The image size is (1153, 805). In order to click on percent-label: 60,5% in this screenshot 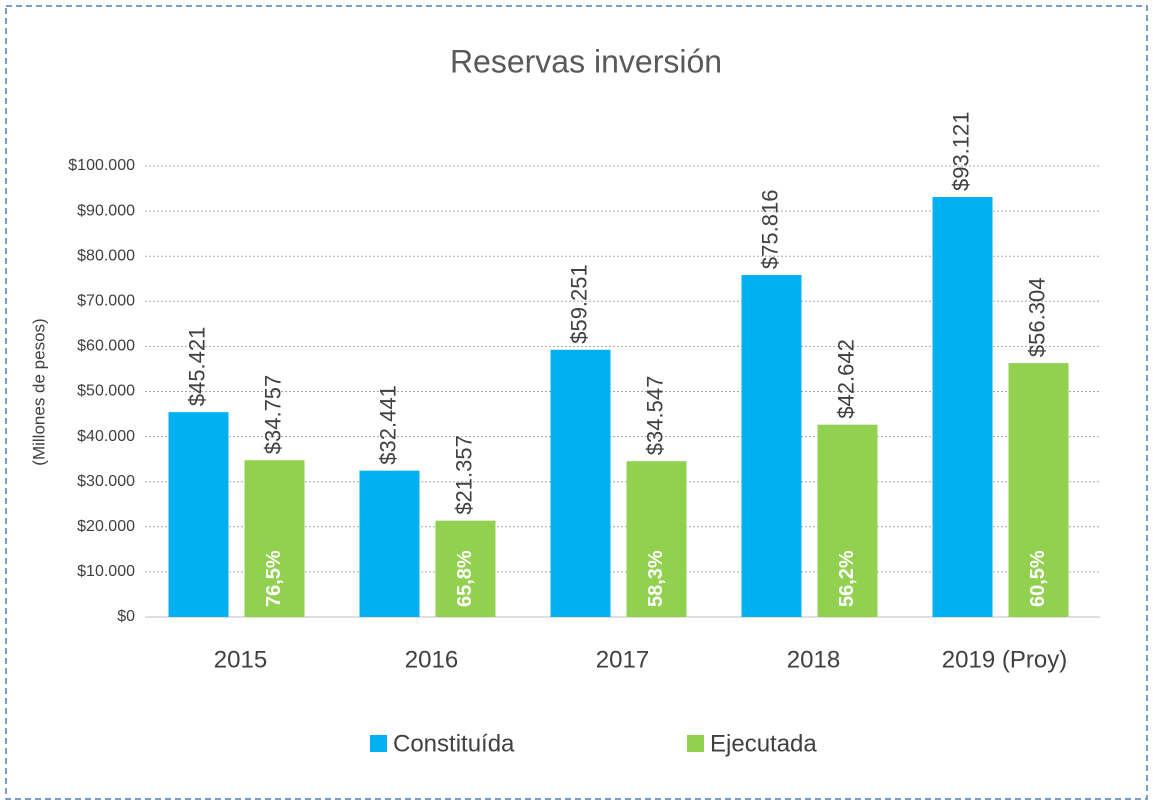, I will do `click(1038, 578)`.